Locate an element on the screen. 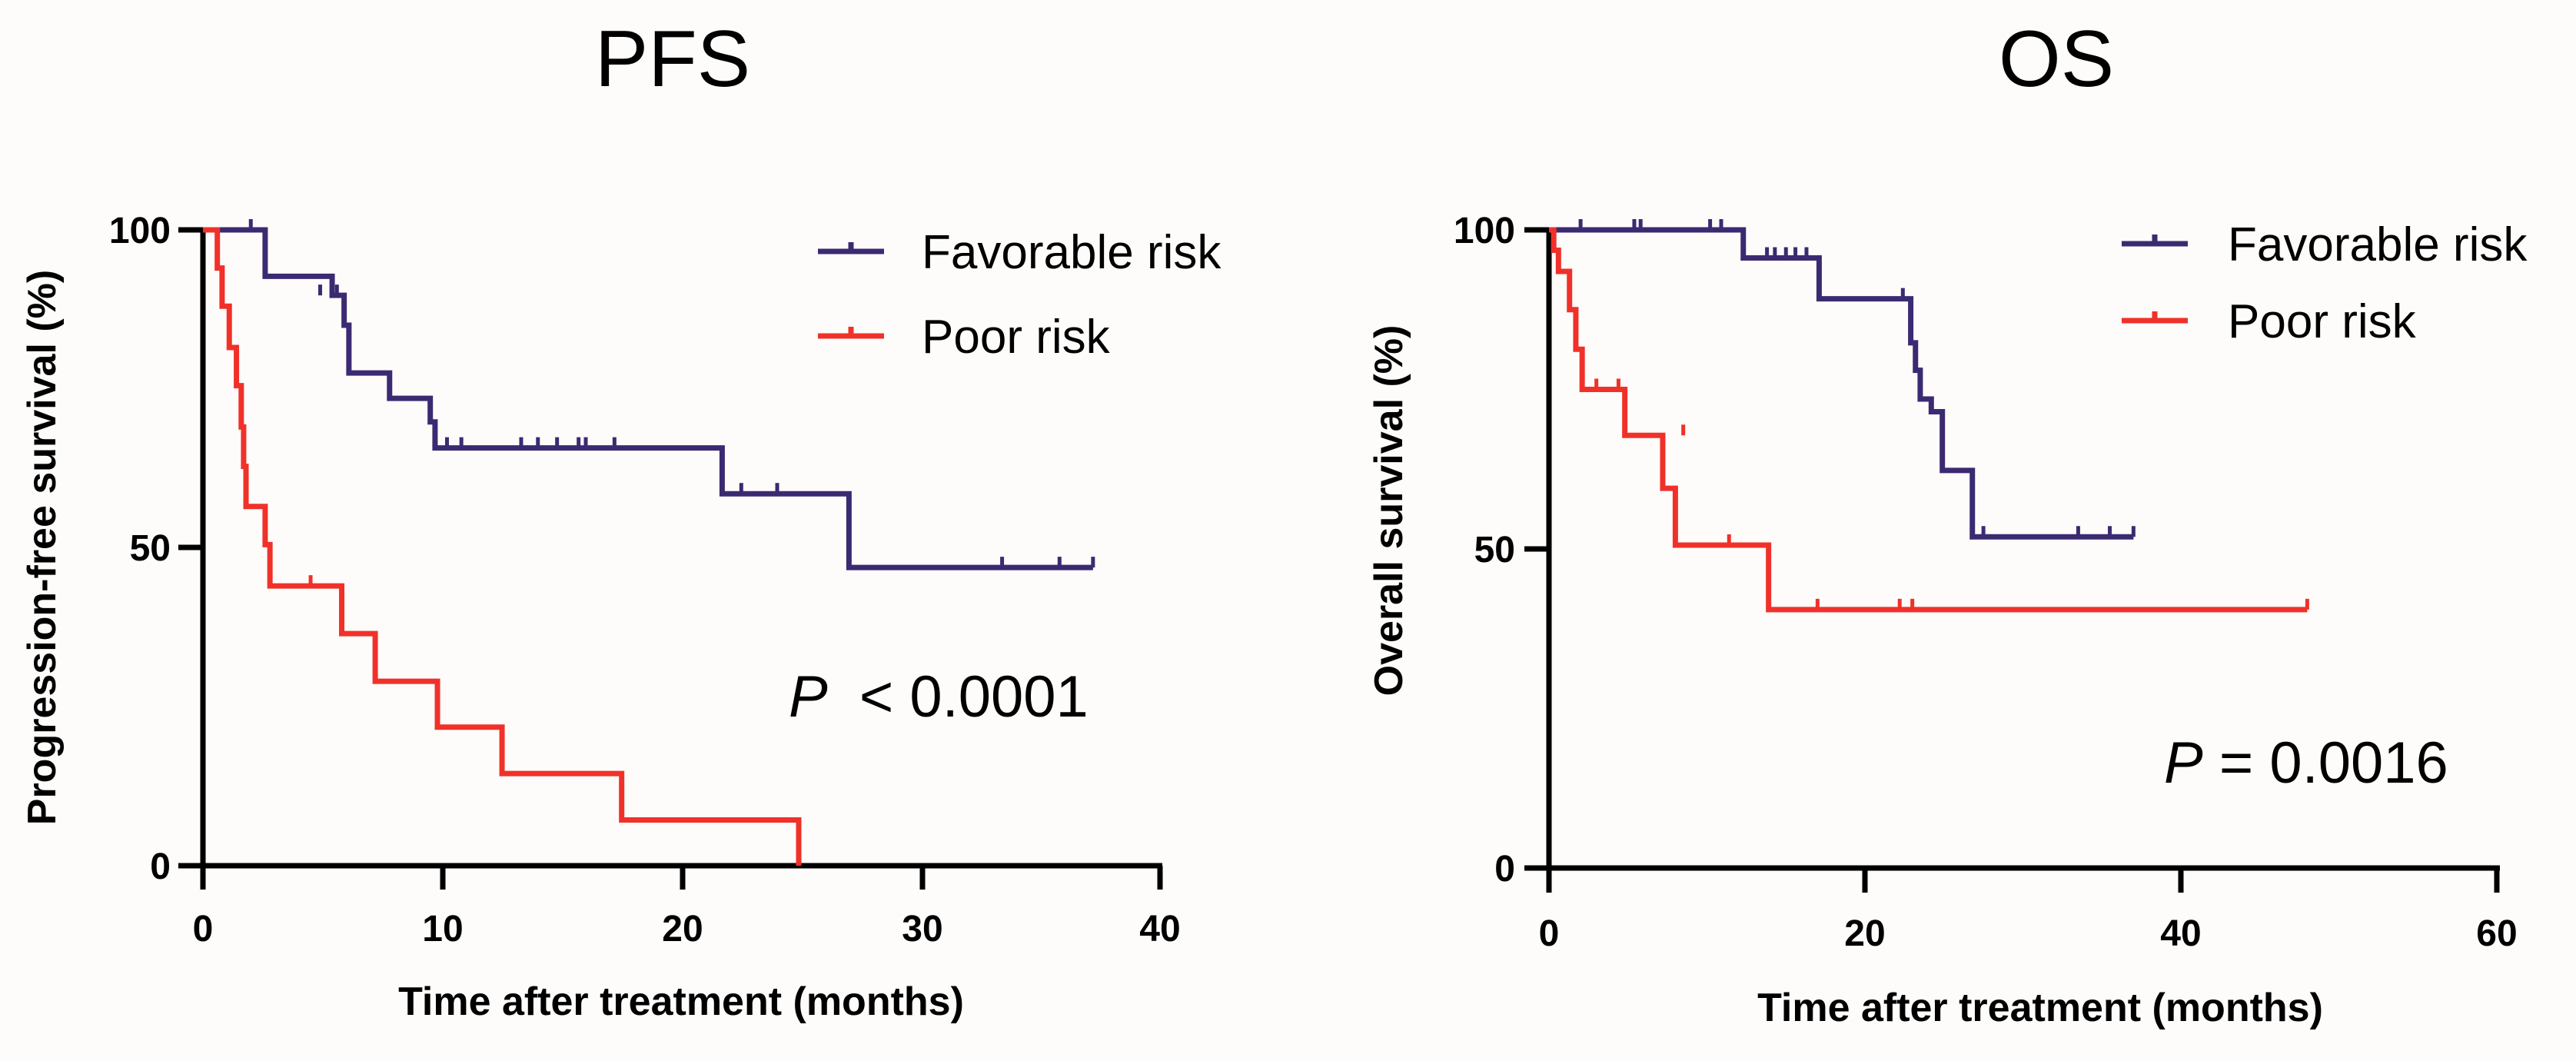 The width and height of the screenshot is (2576, 1061). pfs-x-tick-label-30: 30 is located at coordinates (922, 929).